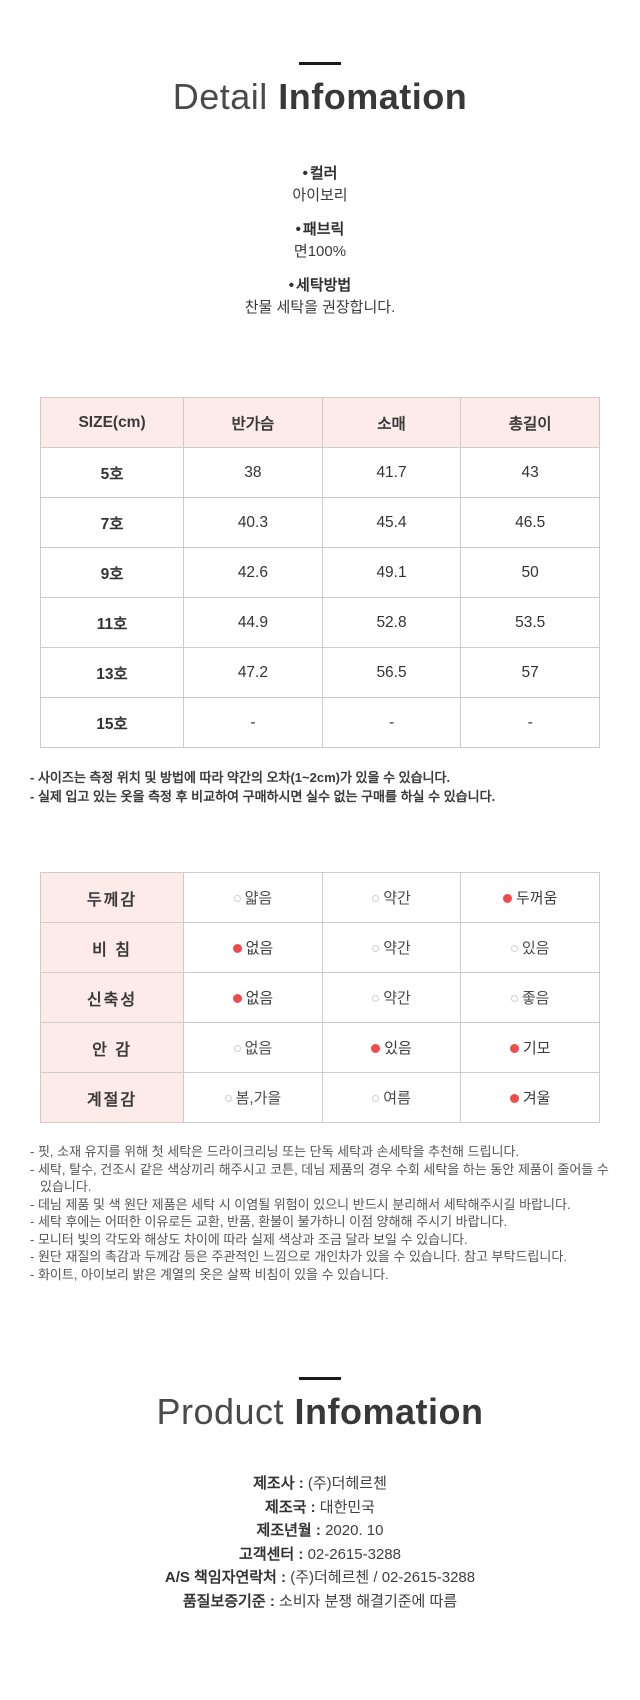 Image resolution: width=640 pixels, height=1700 pixels. I want to click on spec-label-text: 컬러, so click(323, 173).